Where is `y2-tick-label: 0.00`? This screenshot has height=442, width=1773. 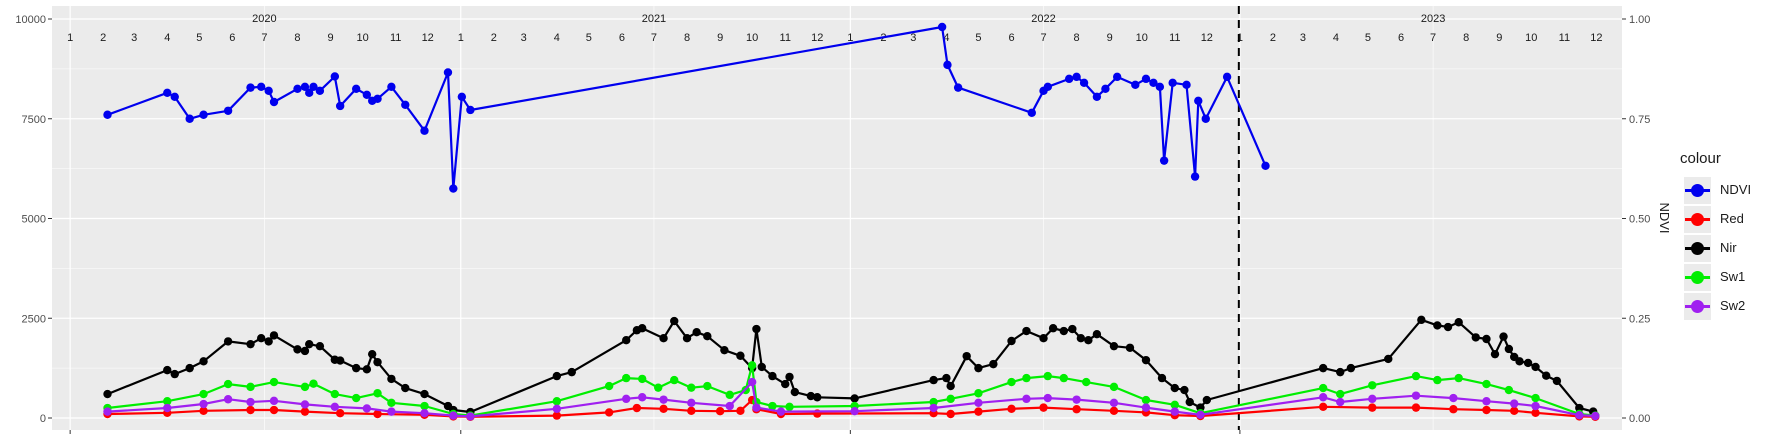 y2-tick-label: 0.00 is located at coordinates (1639, 419).